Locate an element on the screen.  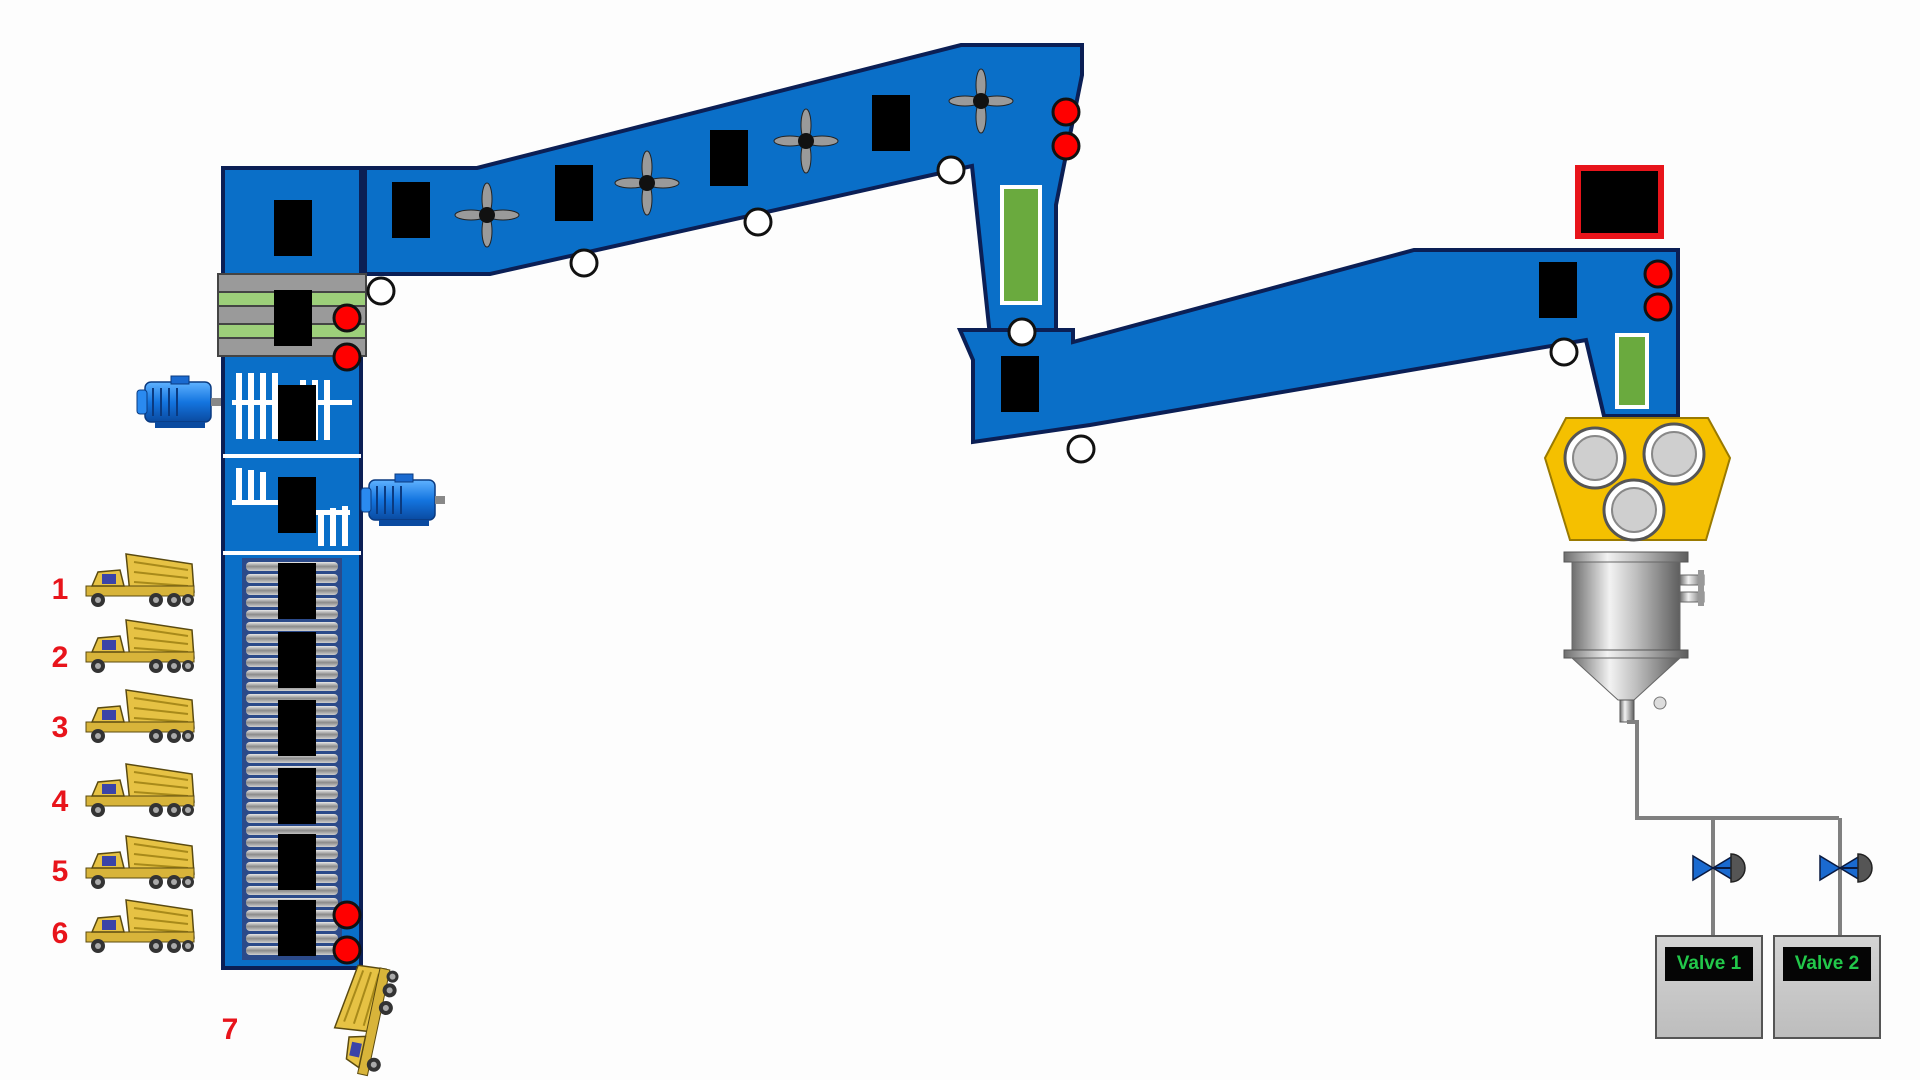
valve-2-panel: Valve 2 is located at coordinates (1827, 987).